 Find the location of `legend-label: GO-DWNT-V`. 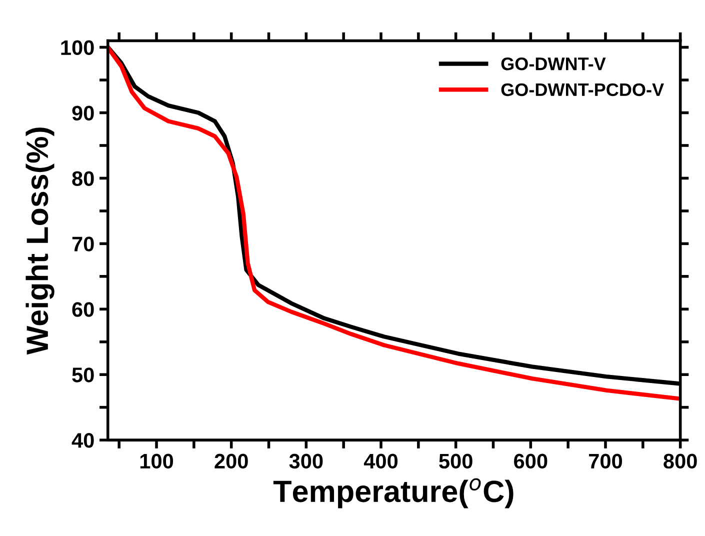

legend-label: GO-DWNT-V is located at coordinates (553, 63).